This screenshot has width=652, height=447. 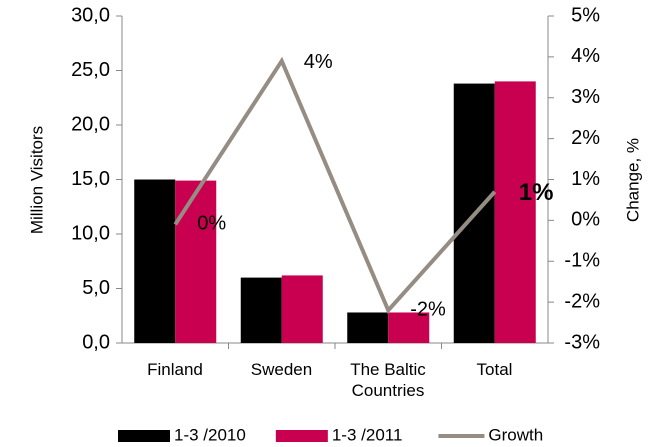 What do you see at coordinates (96, 288) in the screenshot?
I see `y-tick-label: 5,0` at bounding box center [96, 288].